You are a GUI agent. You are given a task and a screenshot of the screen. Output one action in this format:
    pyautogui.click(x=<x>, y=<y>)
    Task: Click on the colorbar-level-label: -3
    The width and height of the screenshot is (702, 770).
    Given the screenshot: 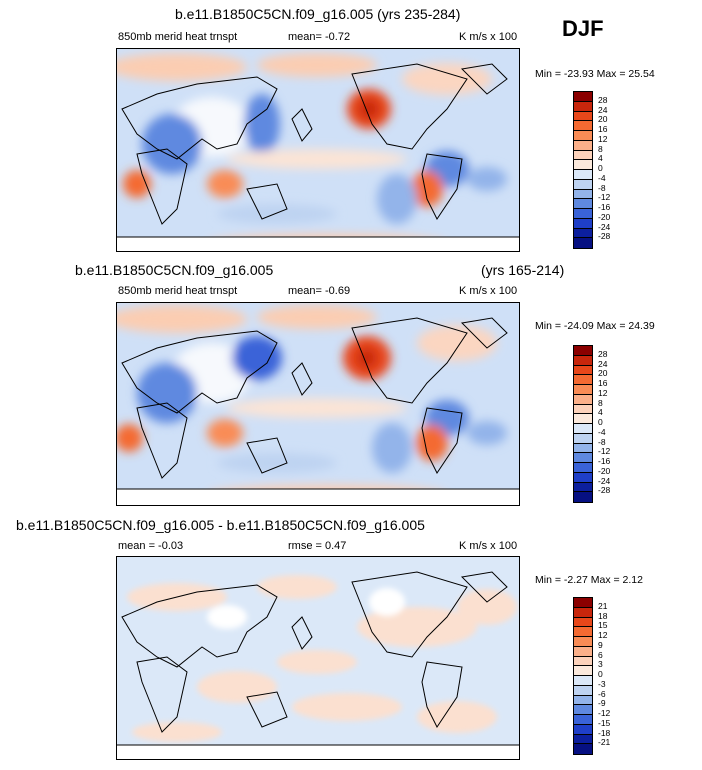 What is the action you would take?
    pyautogui.click(x=602, y=683)
    